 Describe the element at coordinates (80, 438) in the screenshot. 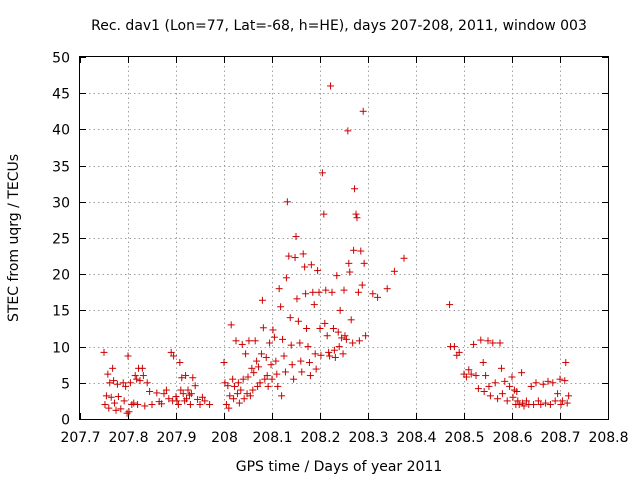

I see `x-tick-label: 207.7` at that location.